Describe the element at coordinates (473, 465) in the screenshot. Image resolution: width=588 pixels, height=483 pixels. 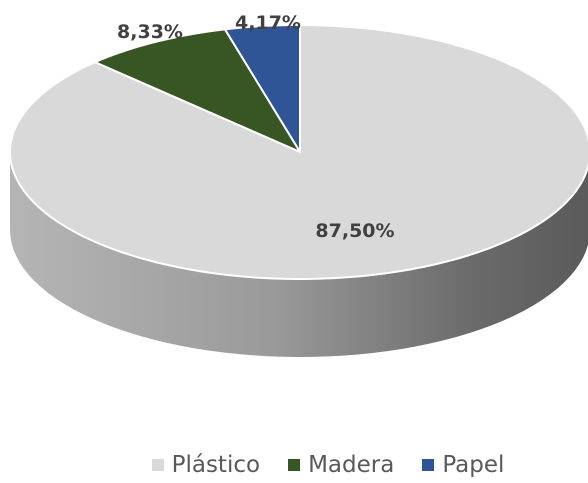
I see `legend-label-papel: Papel` at that location.